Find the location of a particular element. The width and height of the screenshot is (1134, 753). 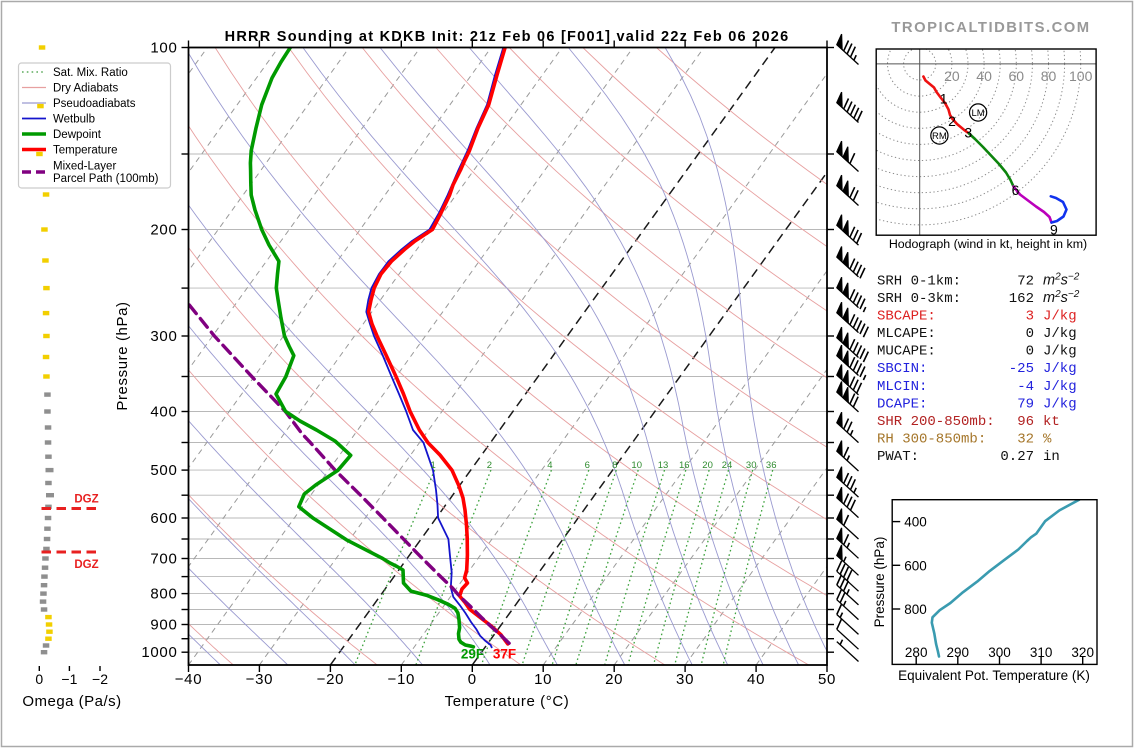

svg-text: Parcel Path (100mb) is located at coordinates (106, 179).